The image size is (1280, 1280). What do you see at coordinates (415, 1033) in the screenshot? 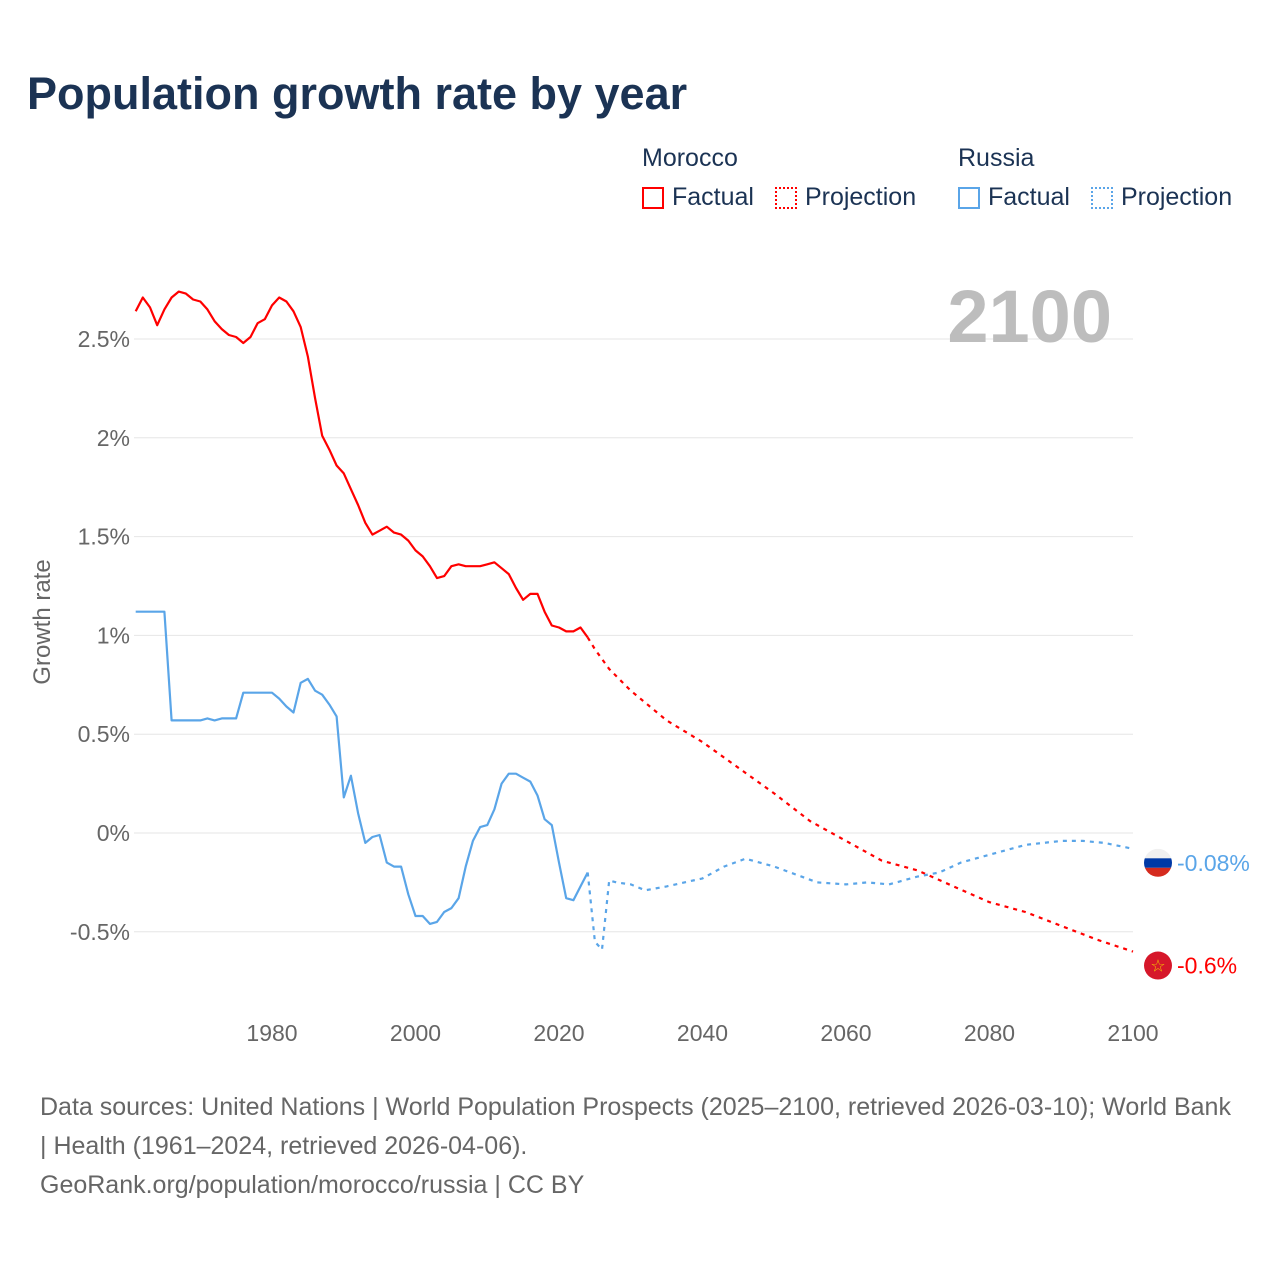
I see `x-tick-label: 2000` at bounding box center [415, 1033].